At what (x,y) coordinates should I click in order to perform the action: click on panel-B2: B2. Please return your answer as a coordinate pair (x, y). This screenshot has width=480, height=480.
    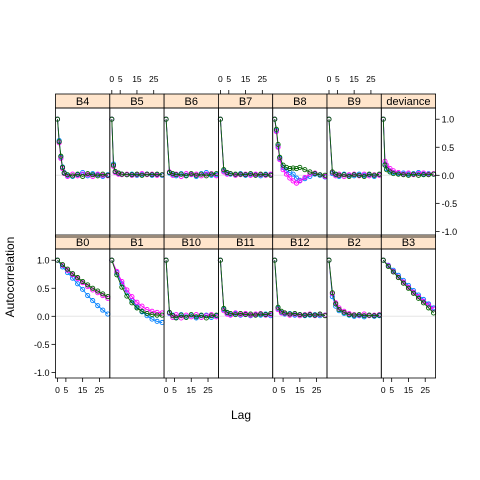
    Looking at the image, I should click on (354, 306).